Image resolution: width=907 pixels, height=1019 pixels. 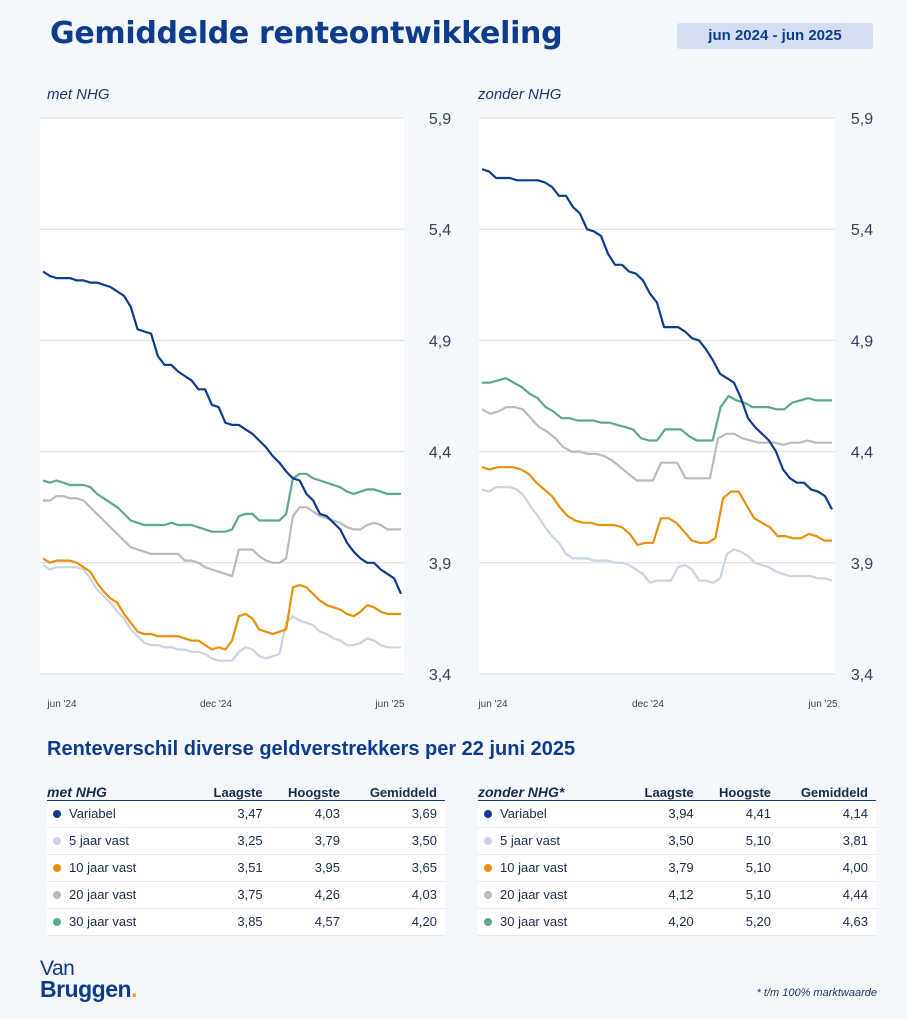 What do you see at coordinates (827, 841) in the screenshot?
I see `table-cell: 3,81` at bounding box center [827, 841].